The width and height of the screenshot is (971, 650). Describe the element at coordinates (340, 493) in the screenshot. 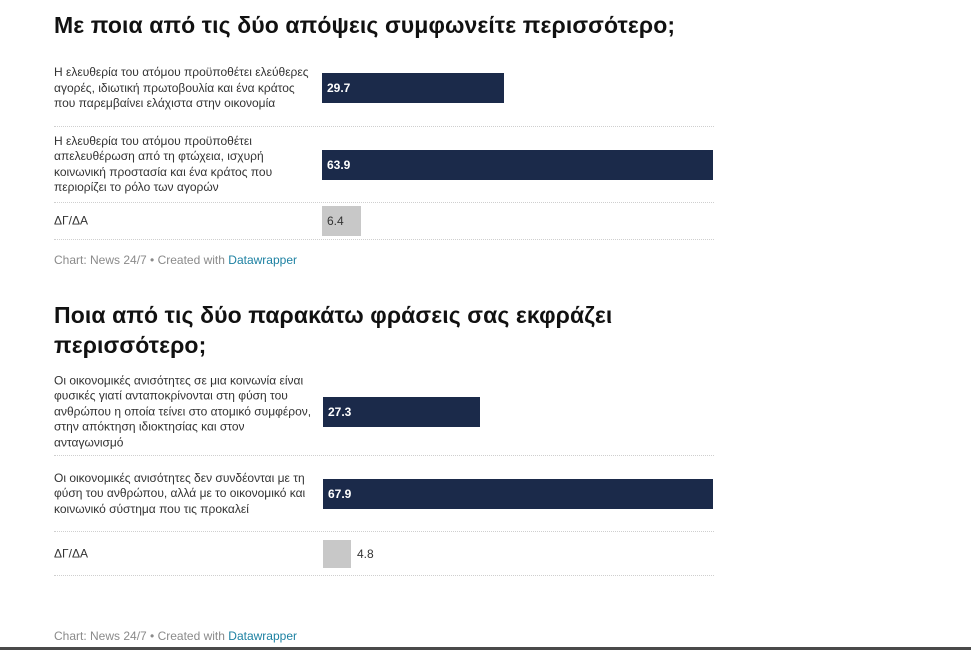

I see `value-label: 67.9` at that location.